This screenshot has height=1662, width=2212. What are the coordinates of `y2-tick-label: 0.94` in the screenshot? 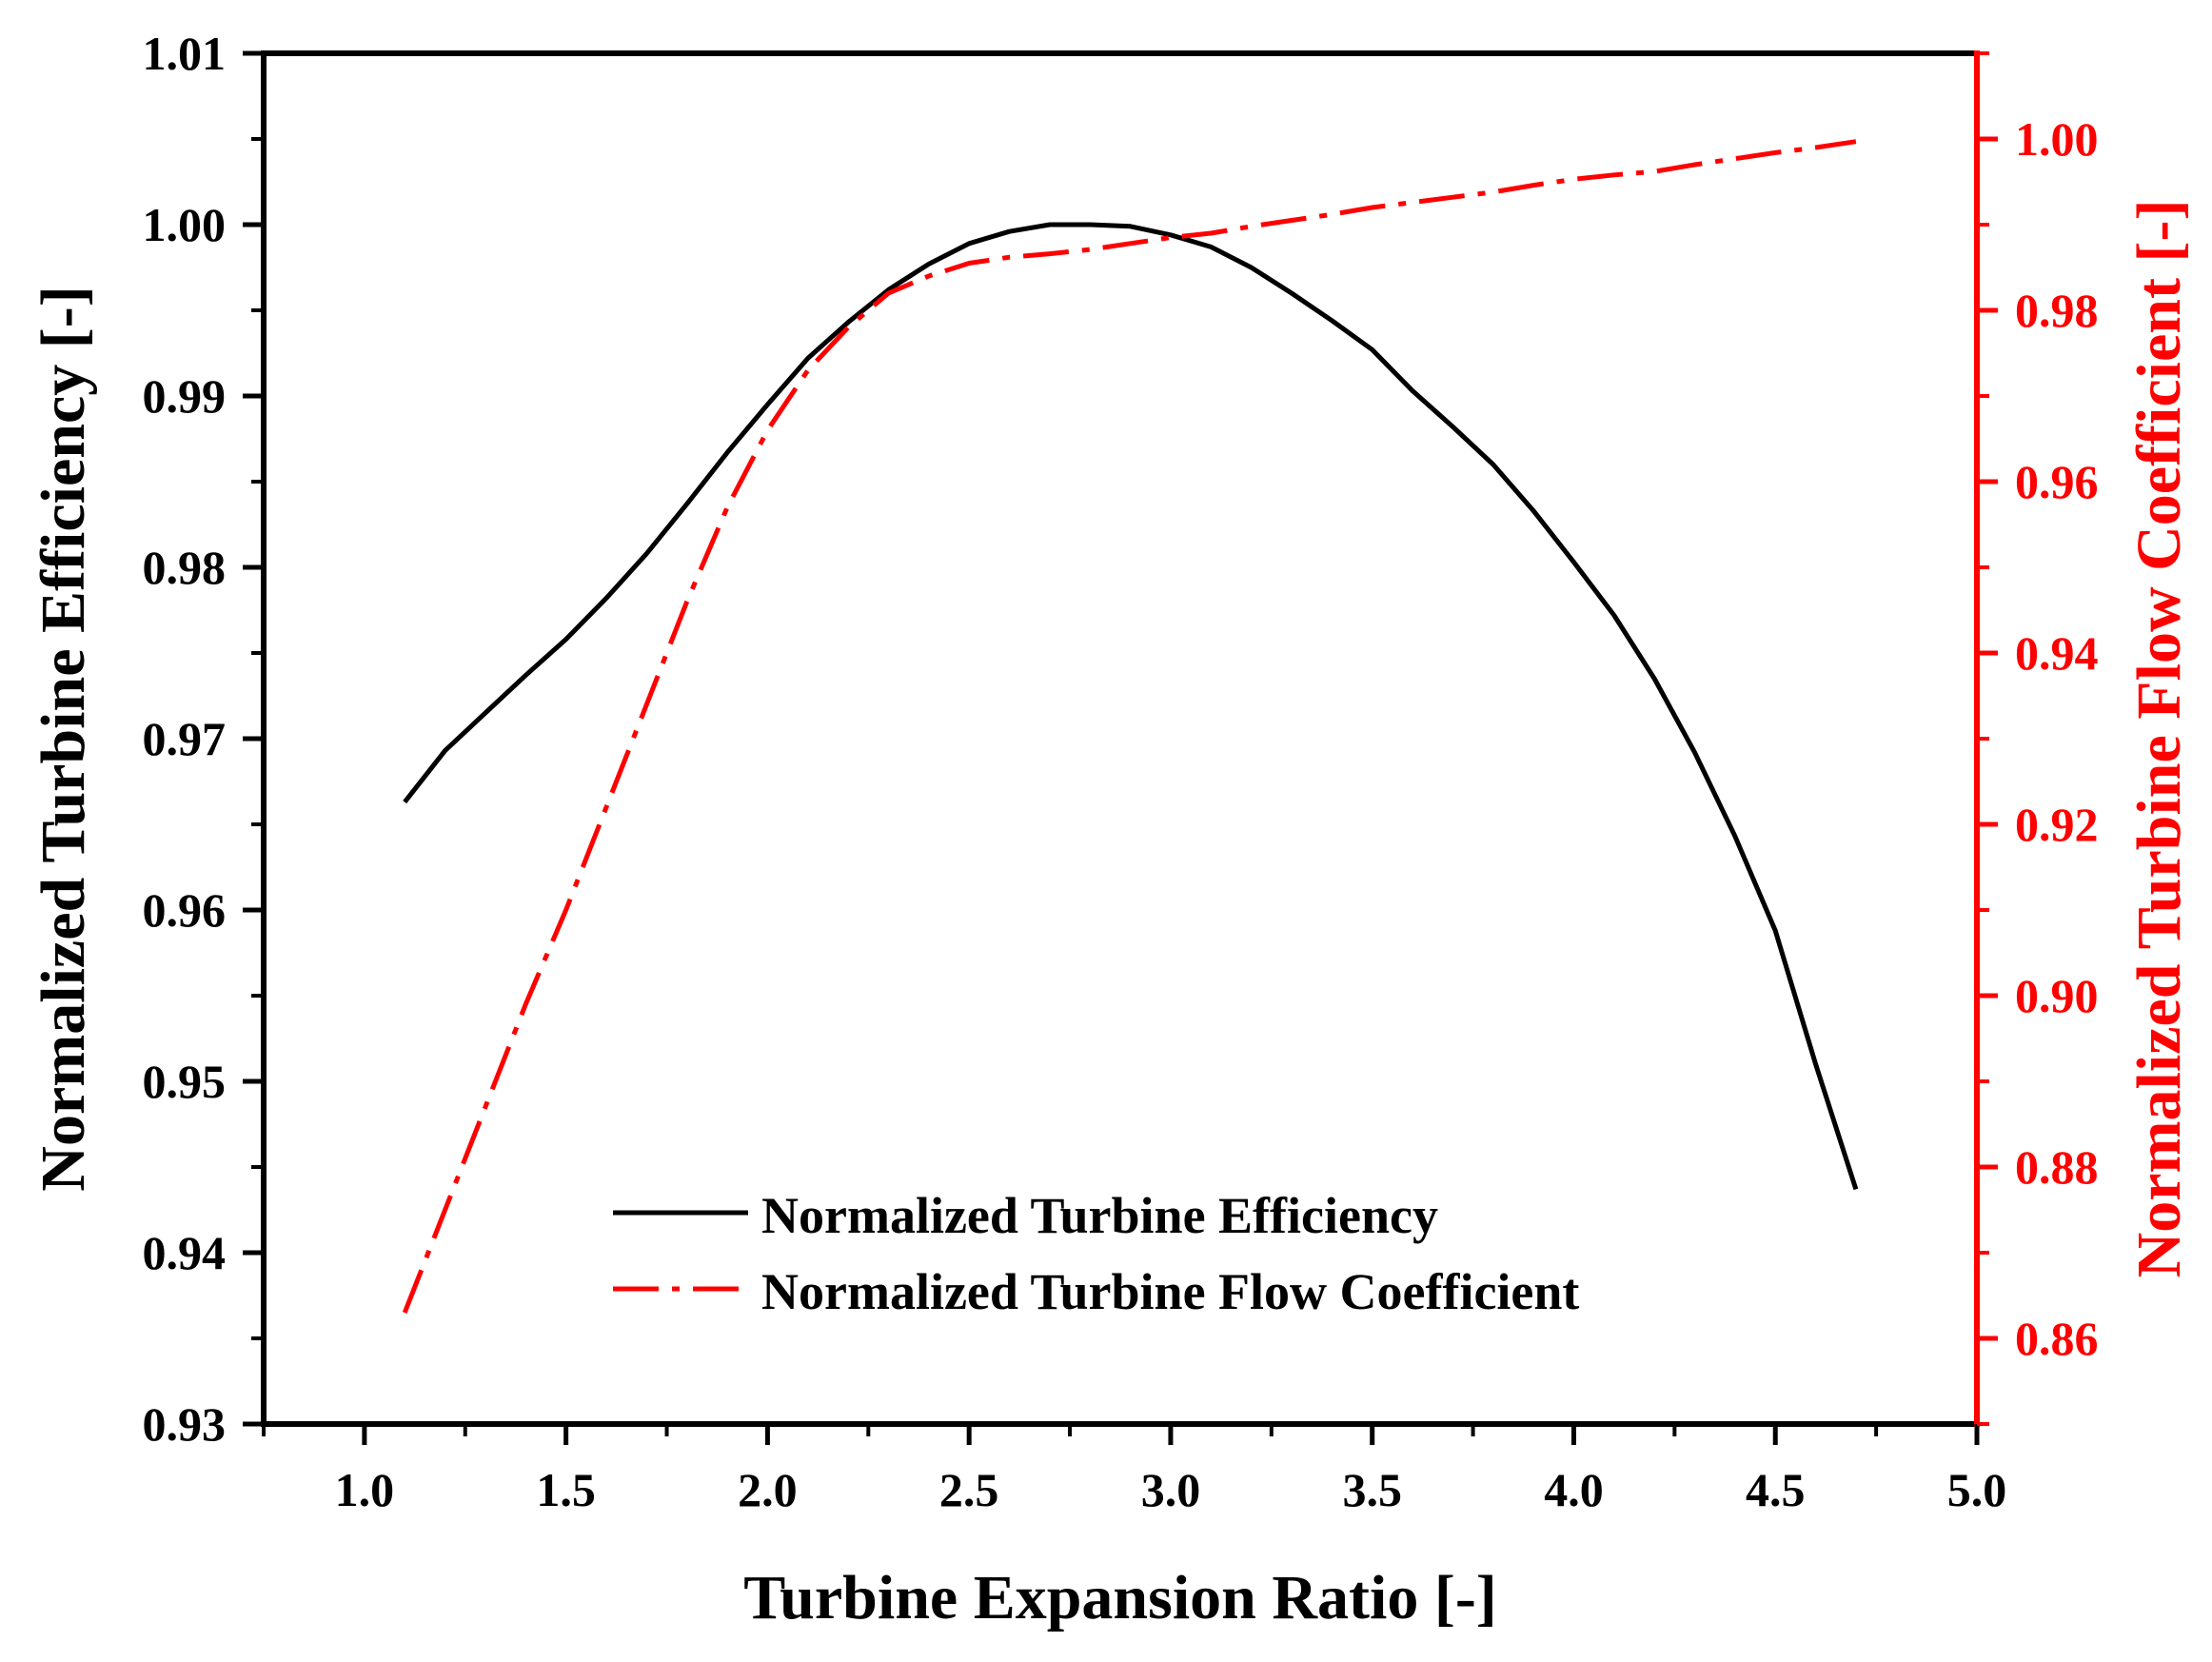 It's located at (2057, 653).